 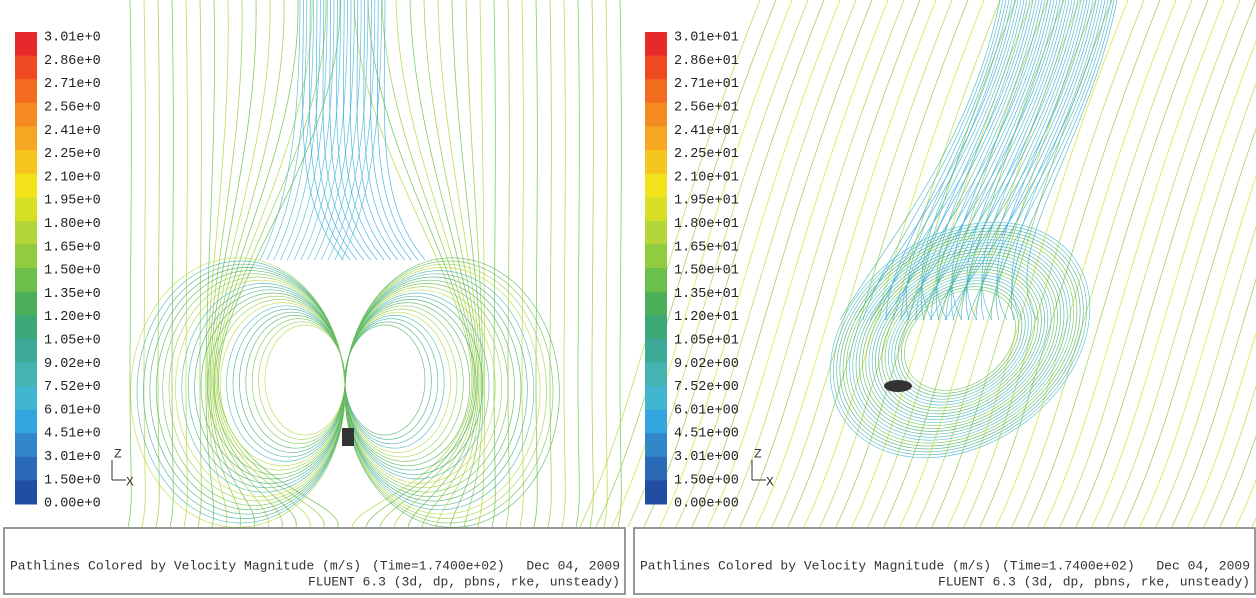 I want to click on caption-box, so click(x=314, y=561).